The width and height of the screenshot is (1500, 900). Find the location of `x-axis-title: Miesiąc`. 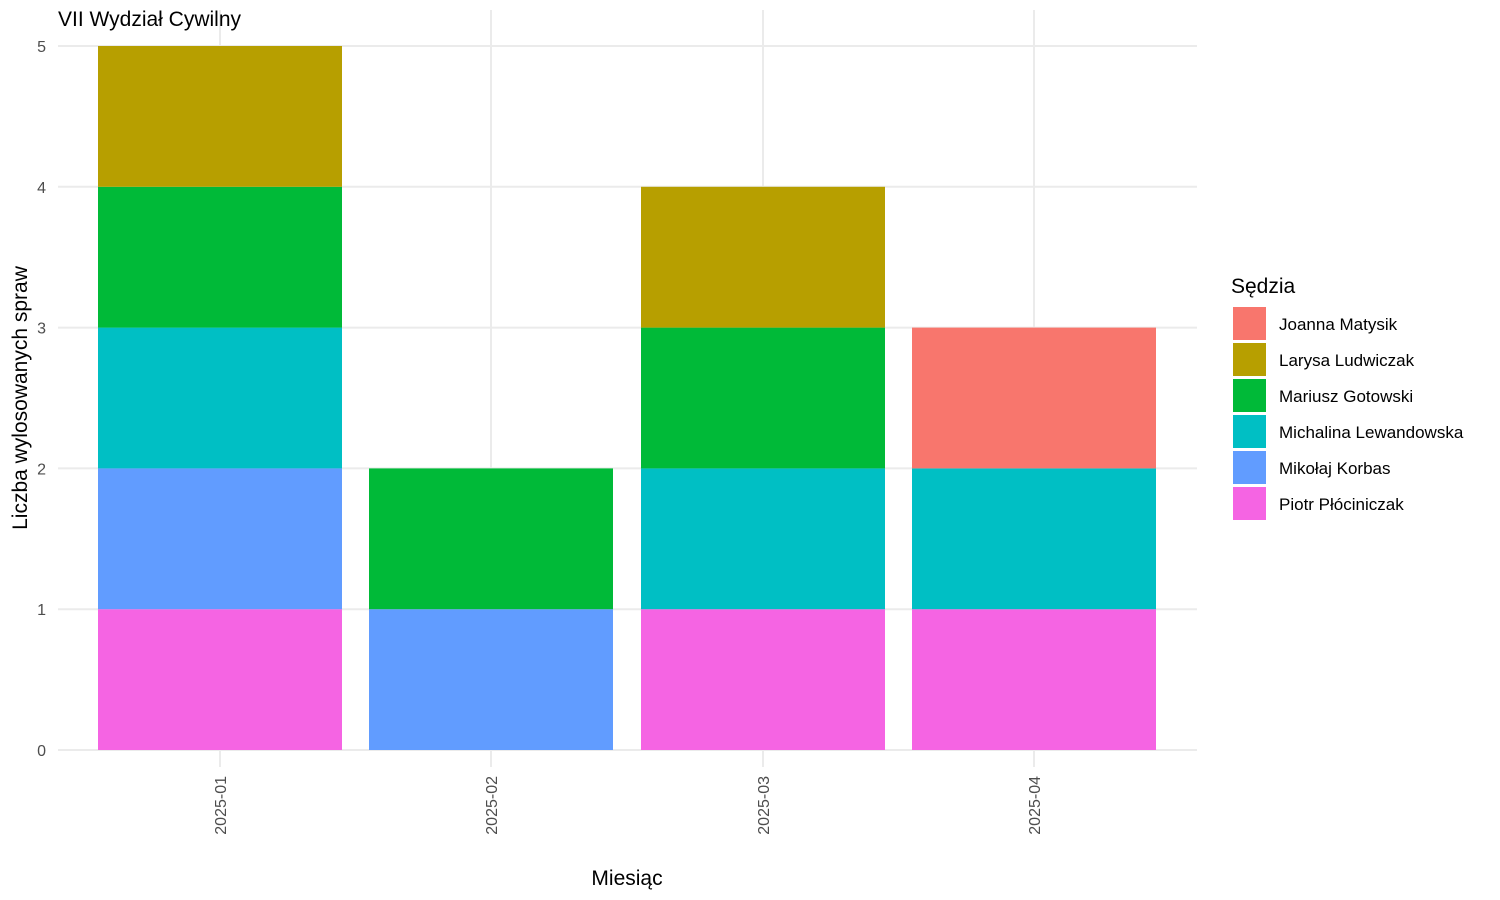

x-axis-title: Miesiąc is located at coordinates (626, 878).